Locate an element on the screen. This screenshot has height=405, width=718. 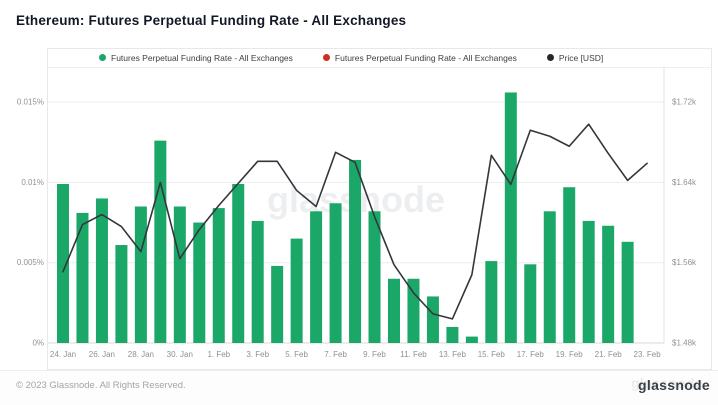
right-axis-tick-label: $1.48k is located at coordinates (684, 343).